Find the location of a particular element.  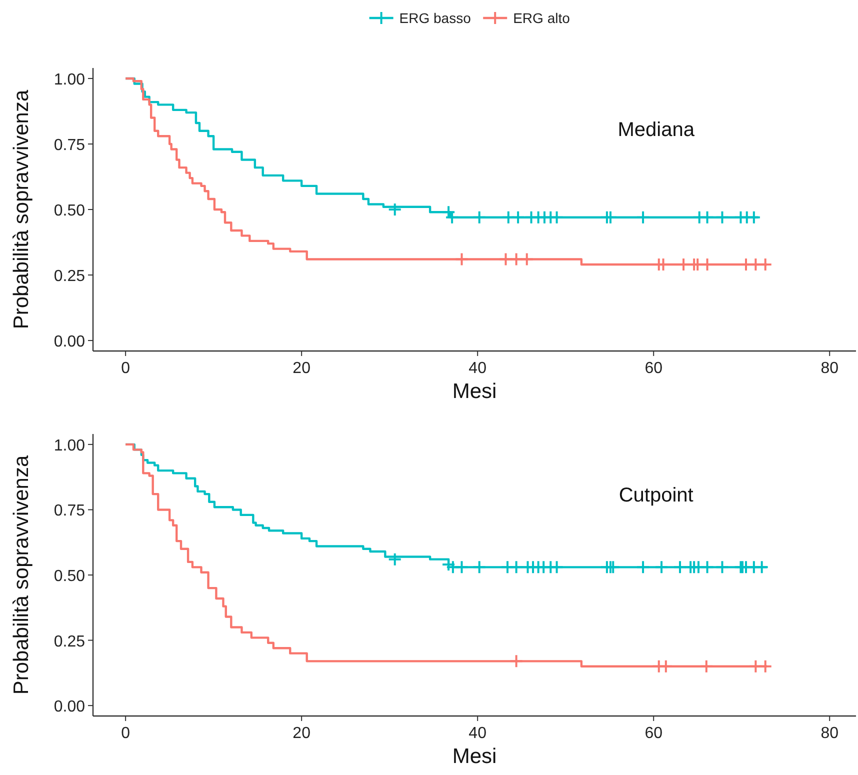

annotation: Cutpoint is located at coordinates (656, 495).